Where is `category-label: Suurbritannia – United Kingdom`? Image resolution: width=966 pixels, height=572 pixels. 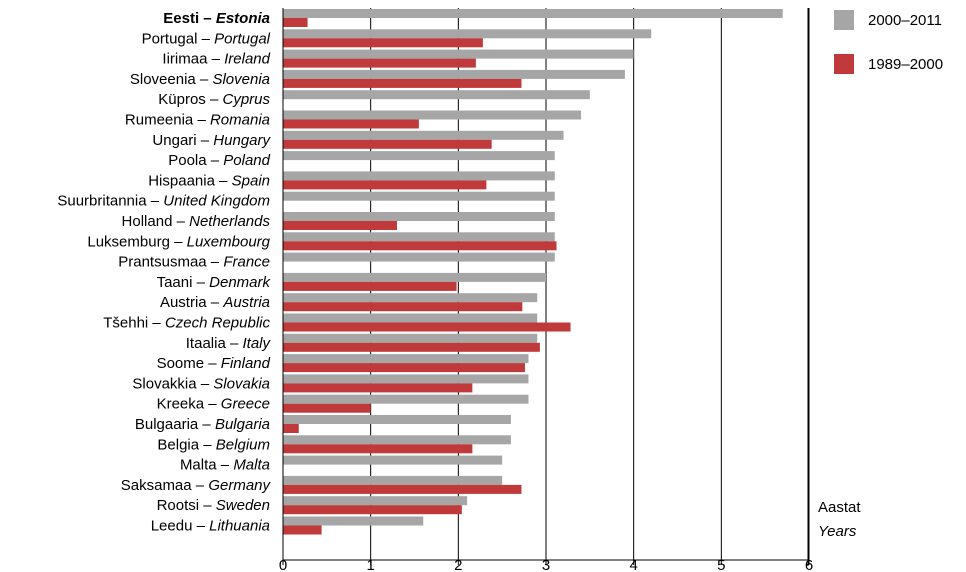
category-label: Suurbritannia – United Kingdom is located at coordinates (163, 201).